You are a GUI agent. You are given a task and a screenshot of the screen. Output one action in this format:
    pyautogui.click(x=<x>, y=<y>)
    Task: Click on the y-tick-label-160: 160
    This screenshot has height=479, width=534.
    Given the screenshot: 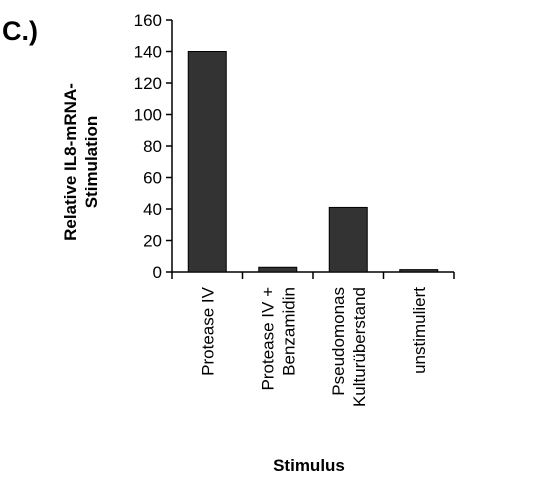 What is the action you would take?
    pyautogui.click(x=148, y=20)
    